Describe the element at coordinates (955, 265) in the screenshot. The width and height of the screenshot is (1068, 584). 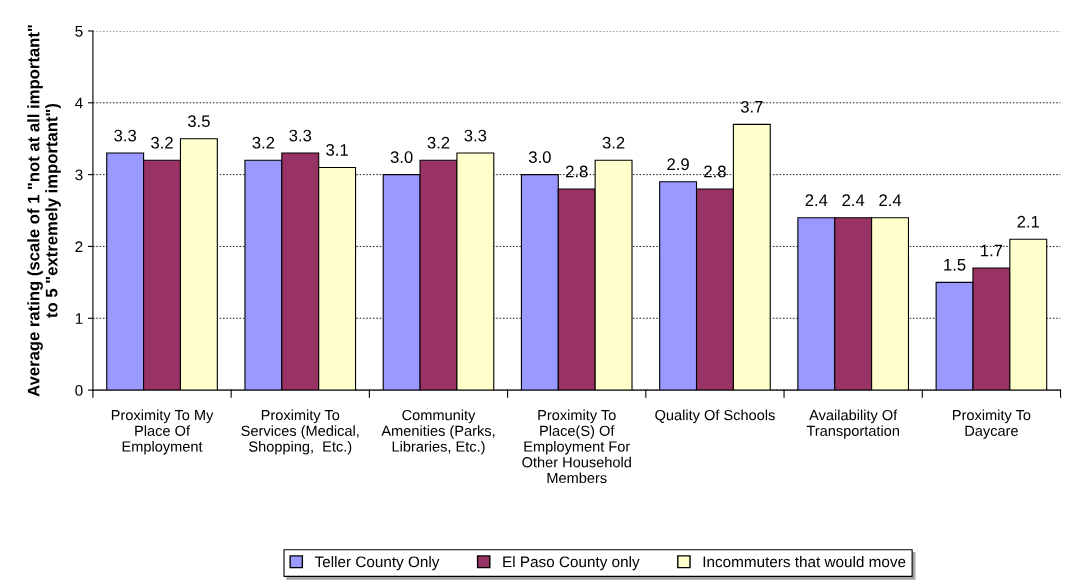
I see `data-label: 1.5` at that location.